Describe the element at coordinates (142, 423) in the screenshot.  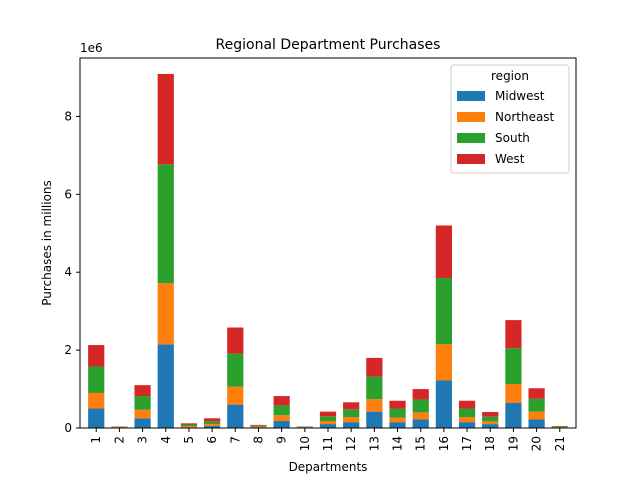
I see `bar-3-midwest` at that location.